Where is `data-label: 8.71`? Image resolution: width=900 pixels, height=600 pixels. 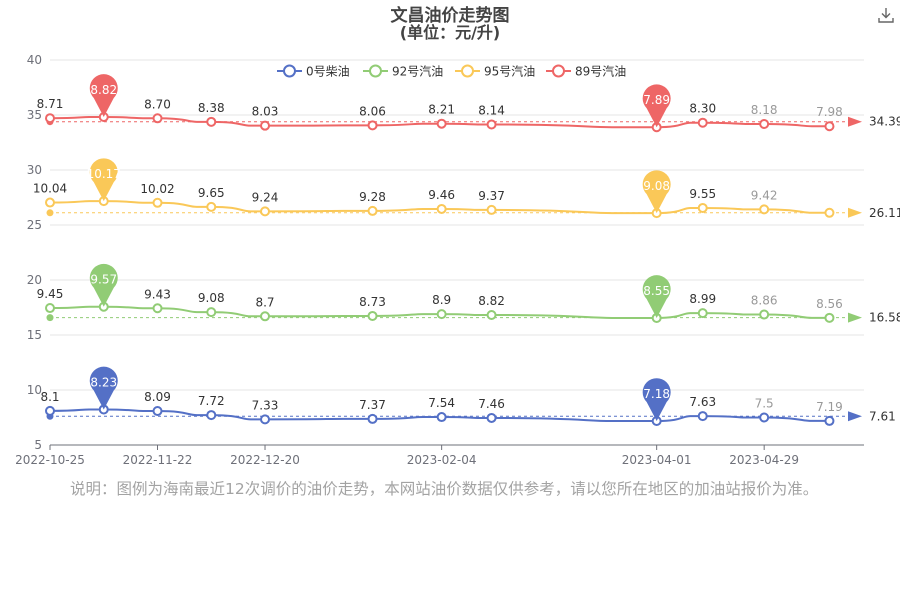 data-label: 8.71 is located at coordinates (50, 104).